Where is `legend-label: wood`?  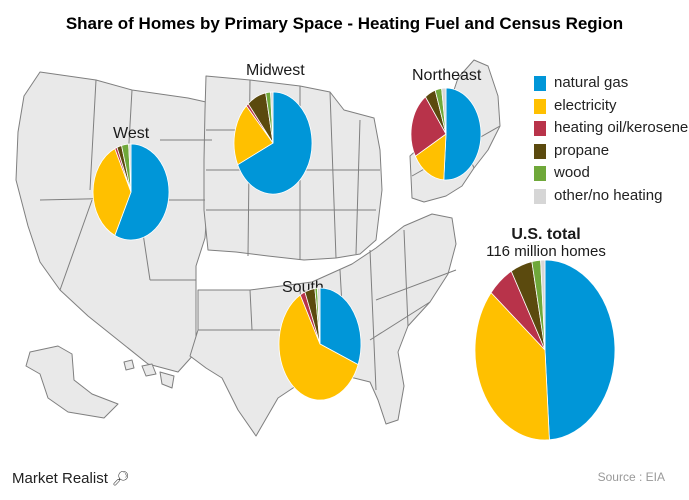
legend-label: wood is located at coordinates (572, 172).